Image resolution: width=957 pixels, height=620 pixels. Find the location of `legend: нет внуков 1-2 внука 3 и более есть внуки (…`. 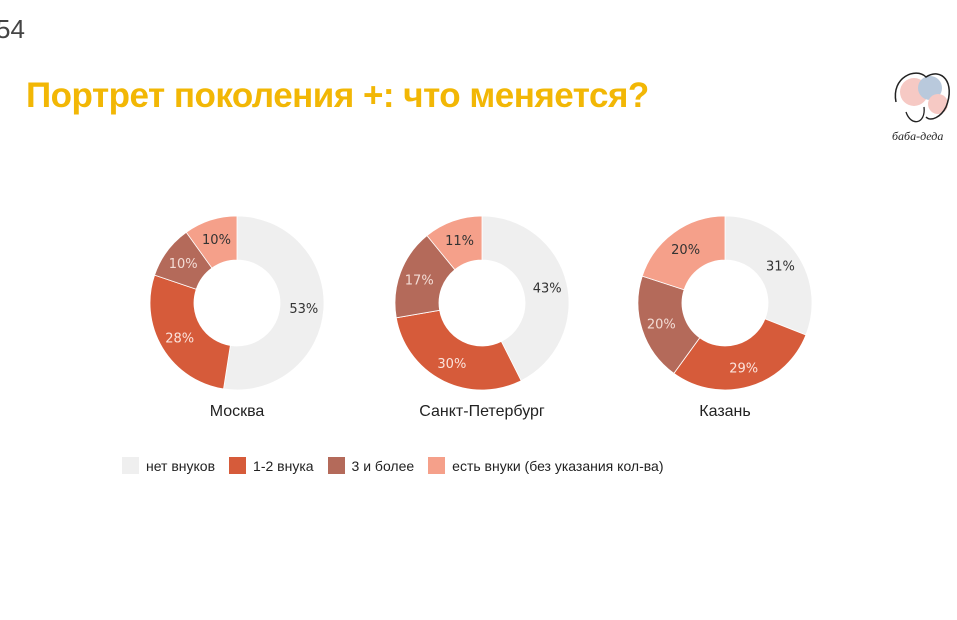

legend: нет внуков 1-2 внука 3 и более есть внуки (… is located at coordinates (392, 465).